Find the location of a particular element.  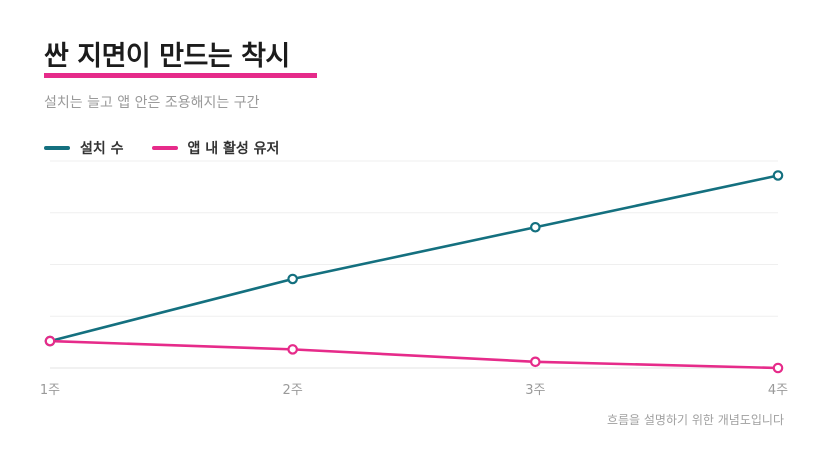

x-tick-label: 4주 is located at coordinates (778, 390).